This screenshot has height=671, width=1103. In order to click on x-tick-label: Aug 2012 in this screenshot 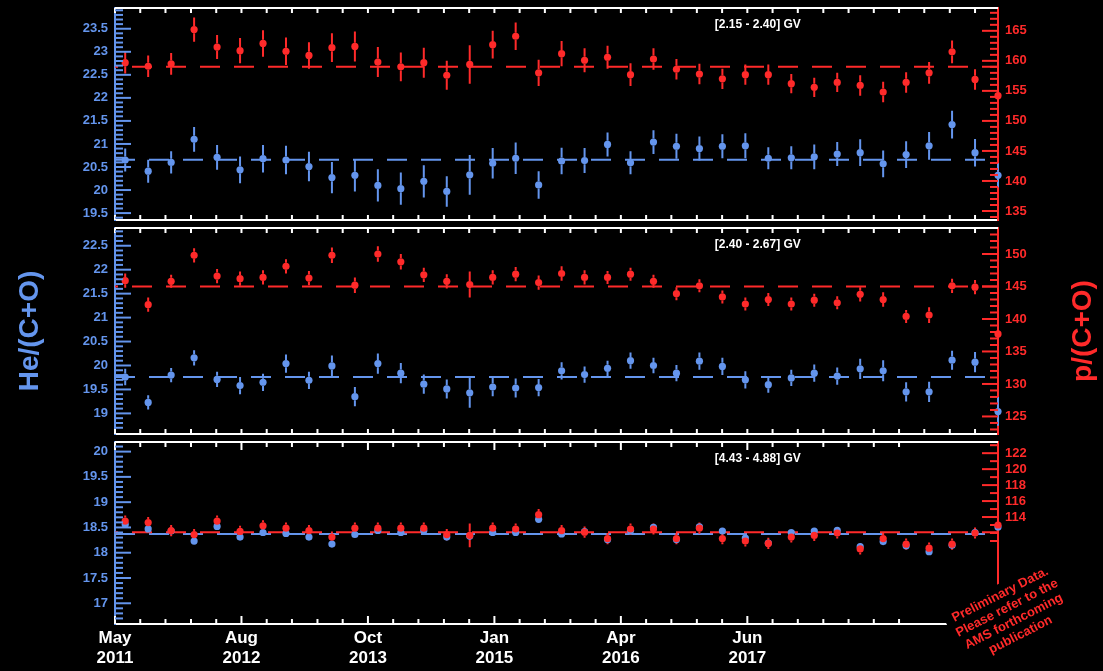, I will do `click(241, 647)`.